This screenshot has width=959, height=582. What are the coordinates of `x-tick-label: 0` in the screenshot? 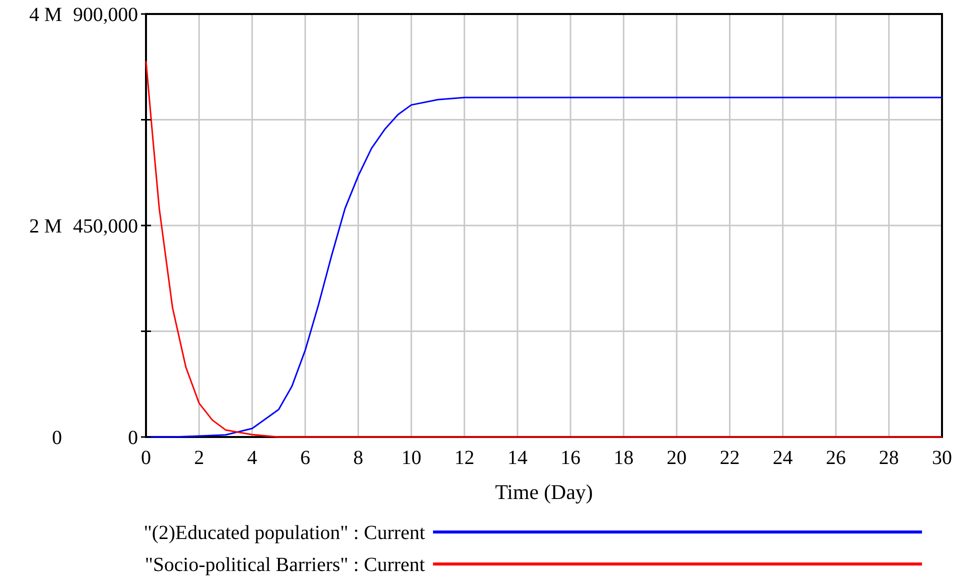 It's located at (146, 458).